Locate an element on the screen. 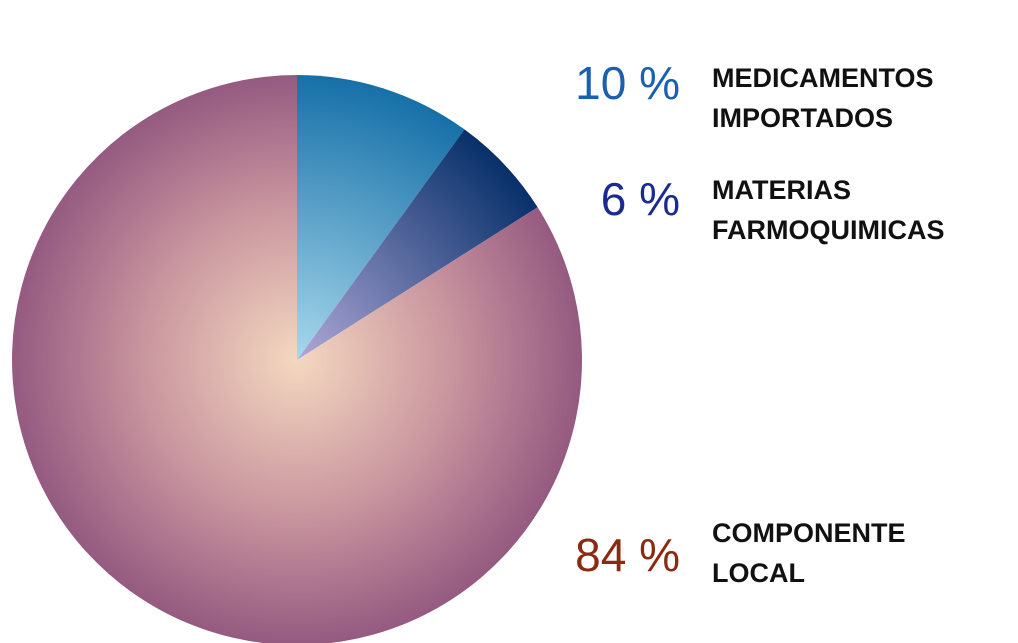 This screenshot has height=643, width=1018. legend-label: MATERIAS FARMOQUIMICAS is located at coordinates (828, 210).